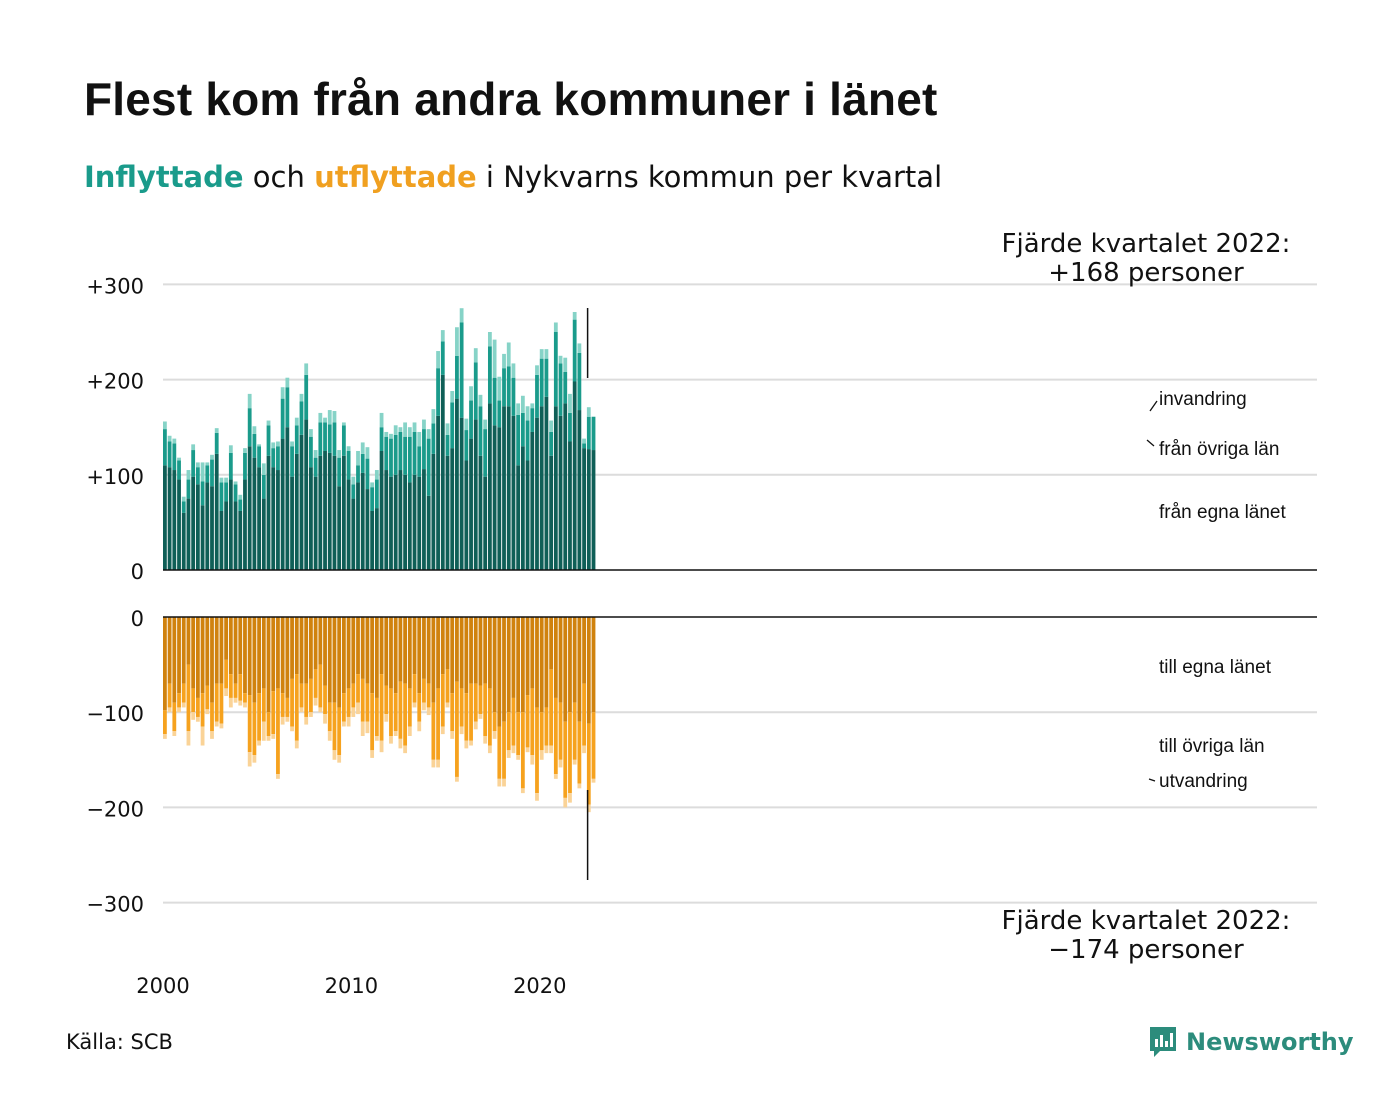  Describe the element at coordinates (1212, 746) in the screenshot. I see `series-label-till-ovriga-lan: till övriga län` at that location.